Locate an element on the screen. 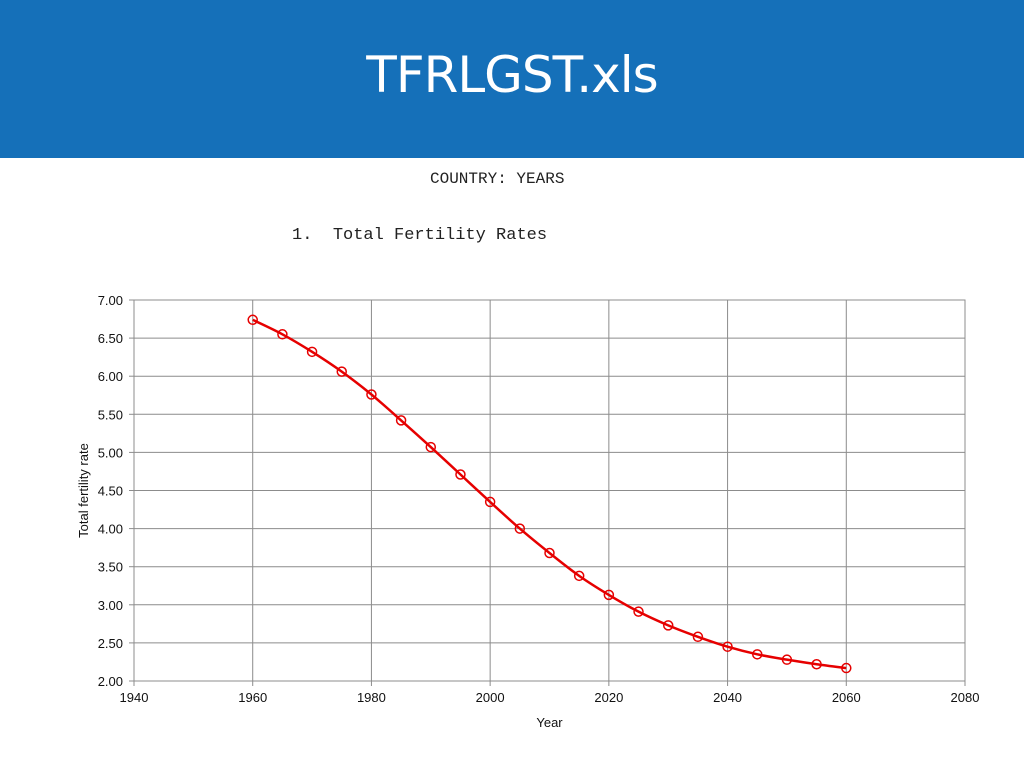  x-tick-label: 2040 is located at coordinates (727, 697).